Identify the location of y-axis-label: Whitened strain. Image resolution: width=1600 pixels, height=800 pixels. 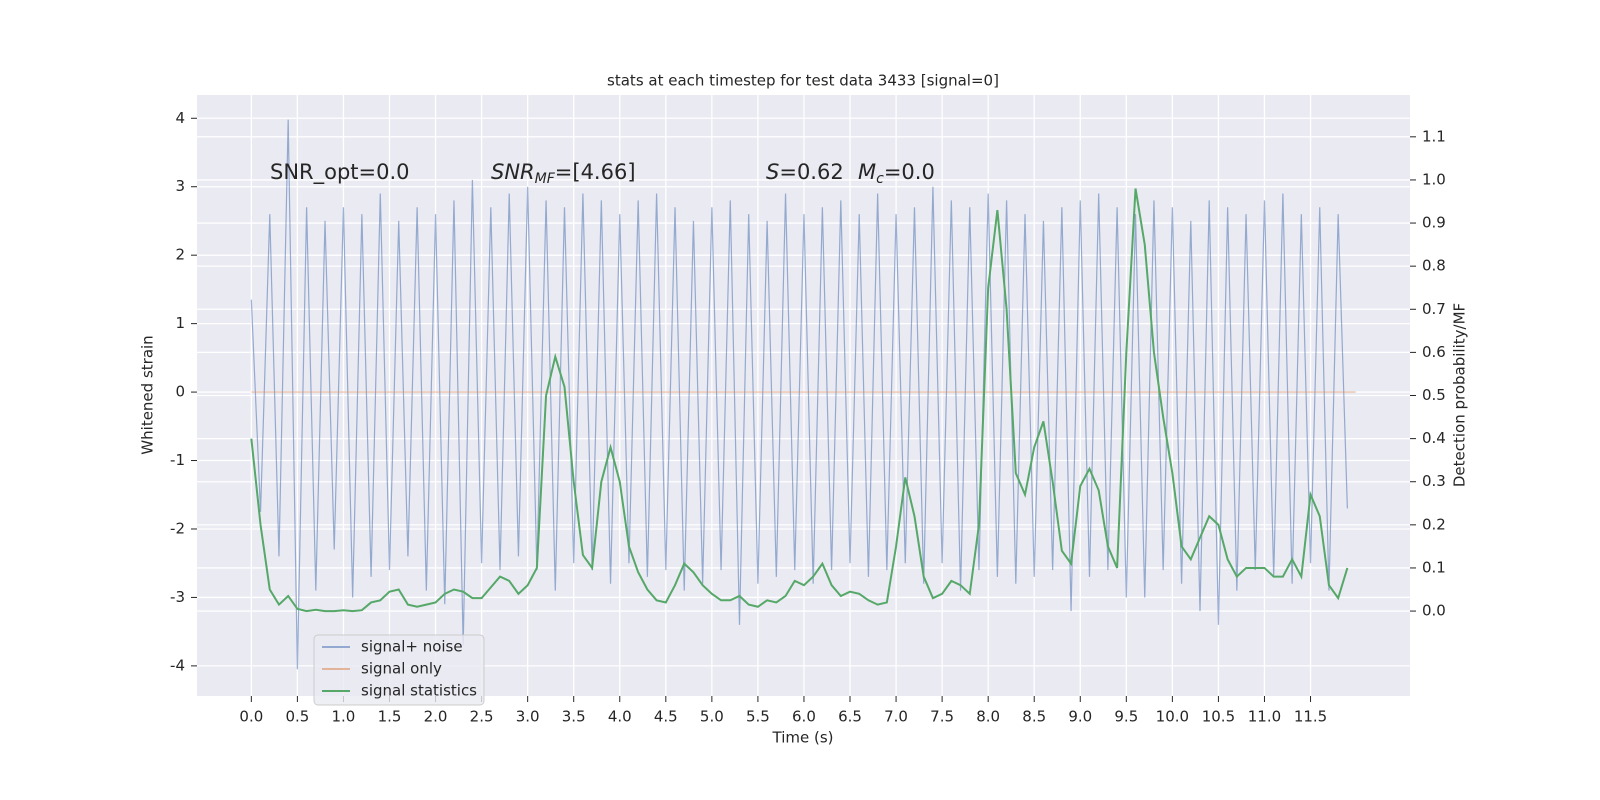
(148, 394).